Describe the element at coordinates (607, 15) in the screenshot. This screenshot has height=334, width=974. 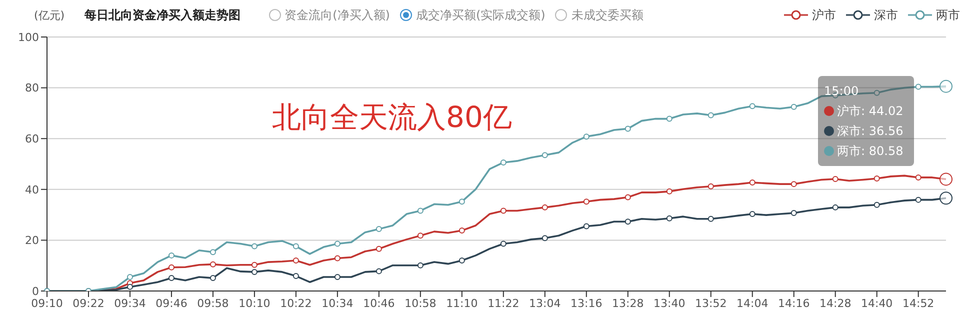
I see `text: 未成交委买额` at that location.